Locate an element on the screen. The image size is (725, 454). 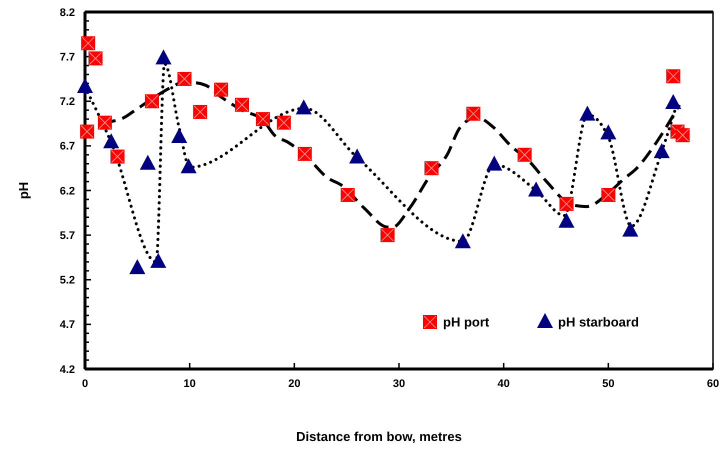
legend-label: pH starboard is located at coordinates (598, 322).